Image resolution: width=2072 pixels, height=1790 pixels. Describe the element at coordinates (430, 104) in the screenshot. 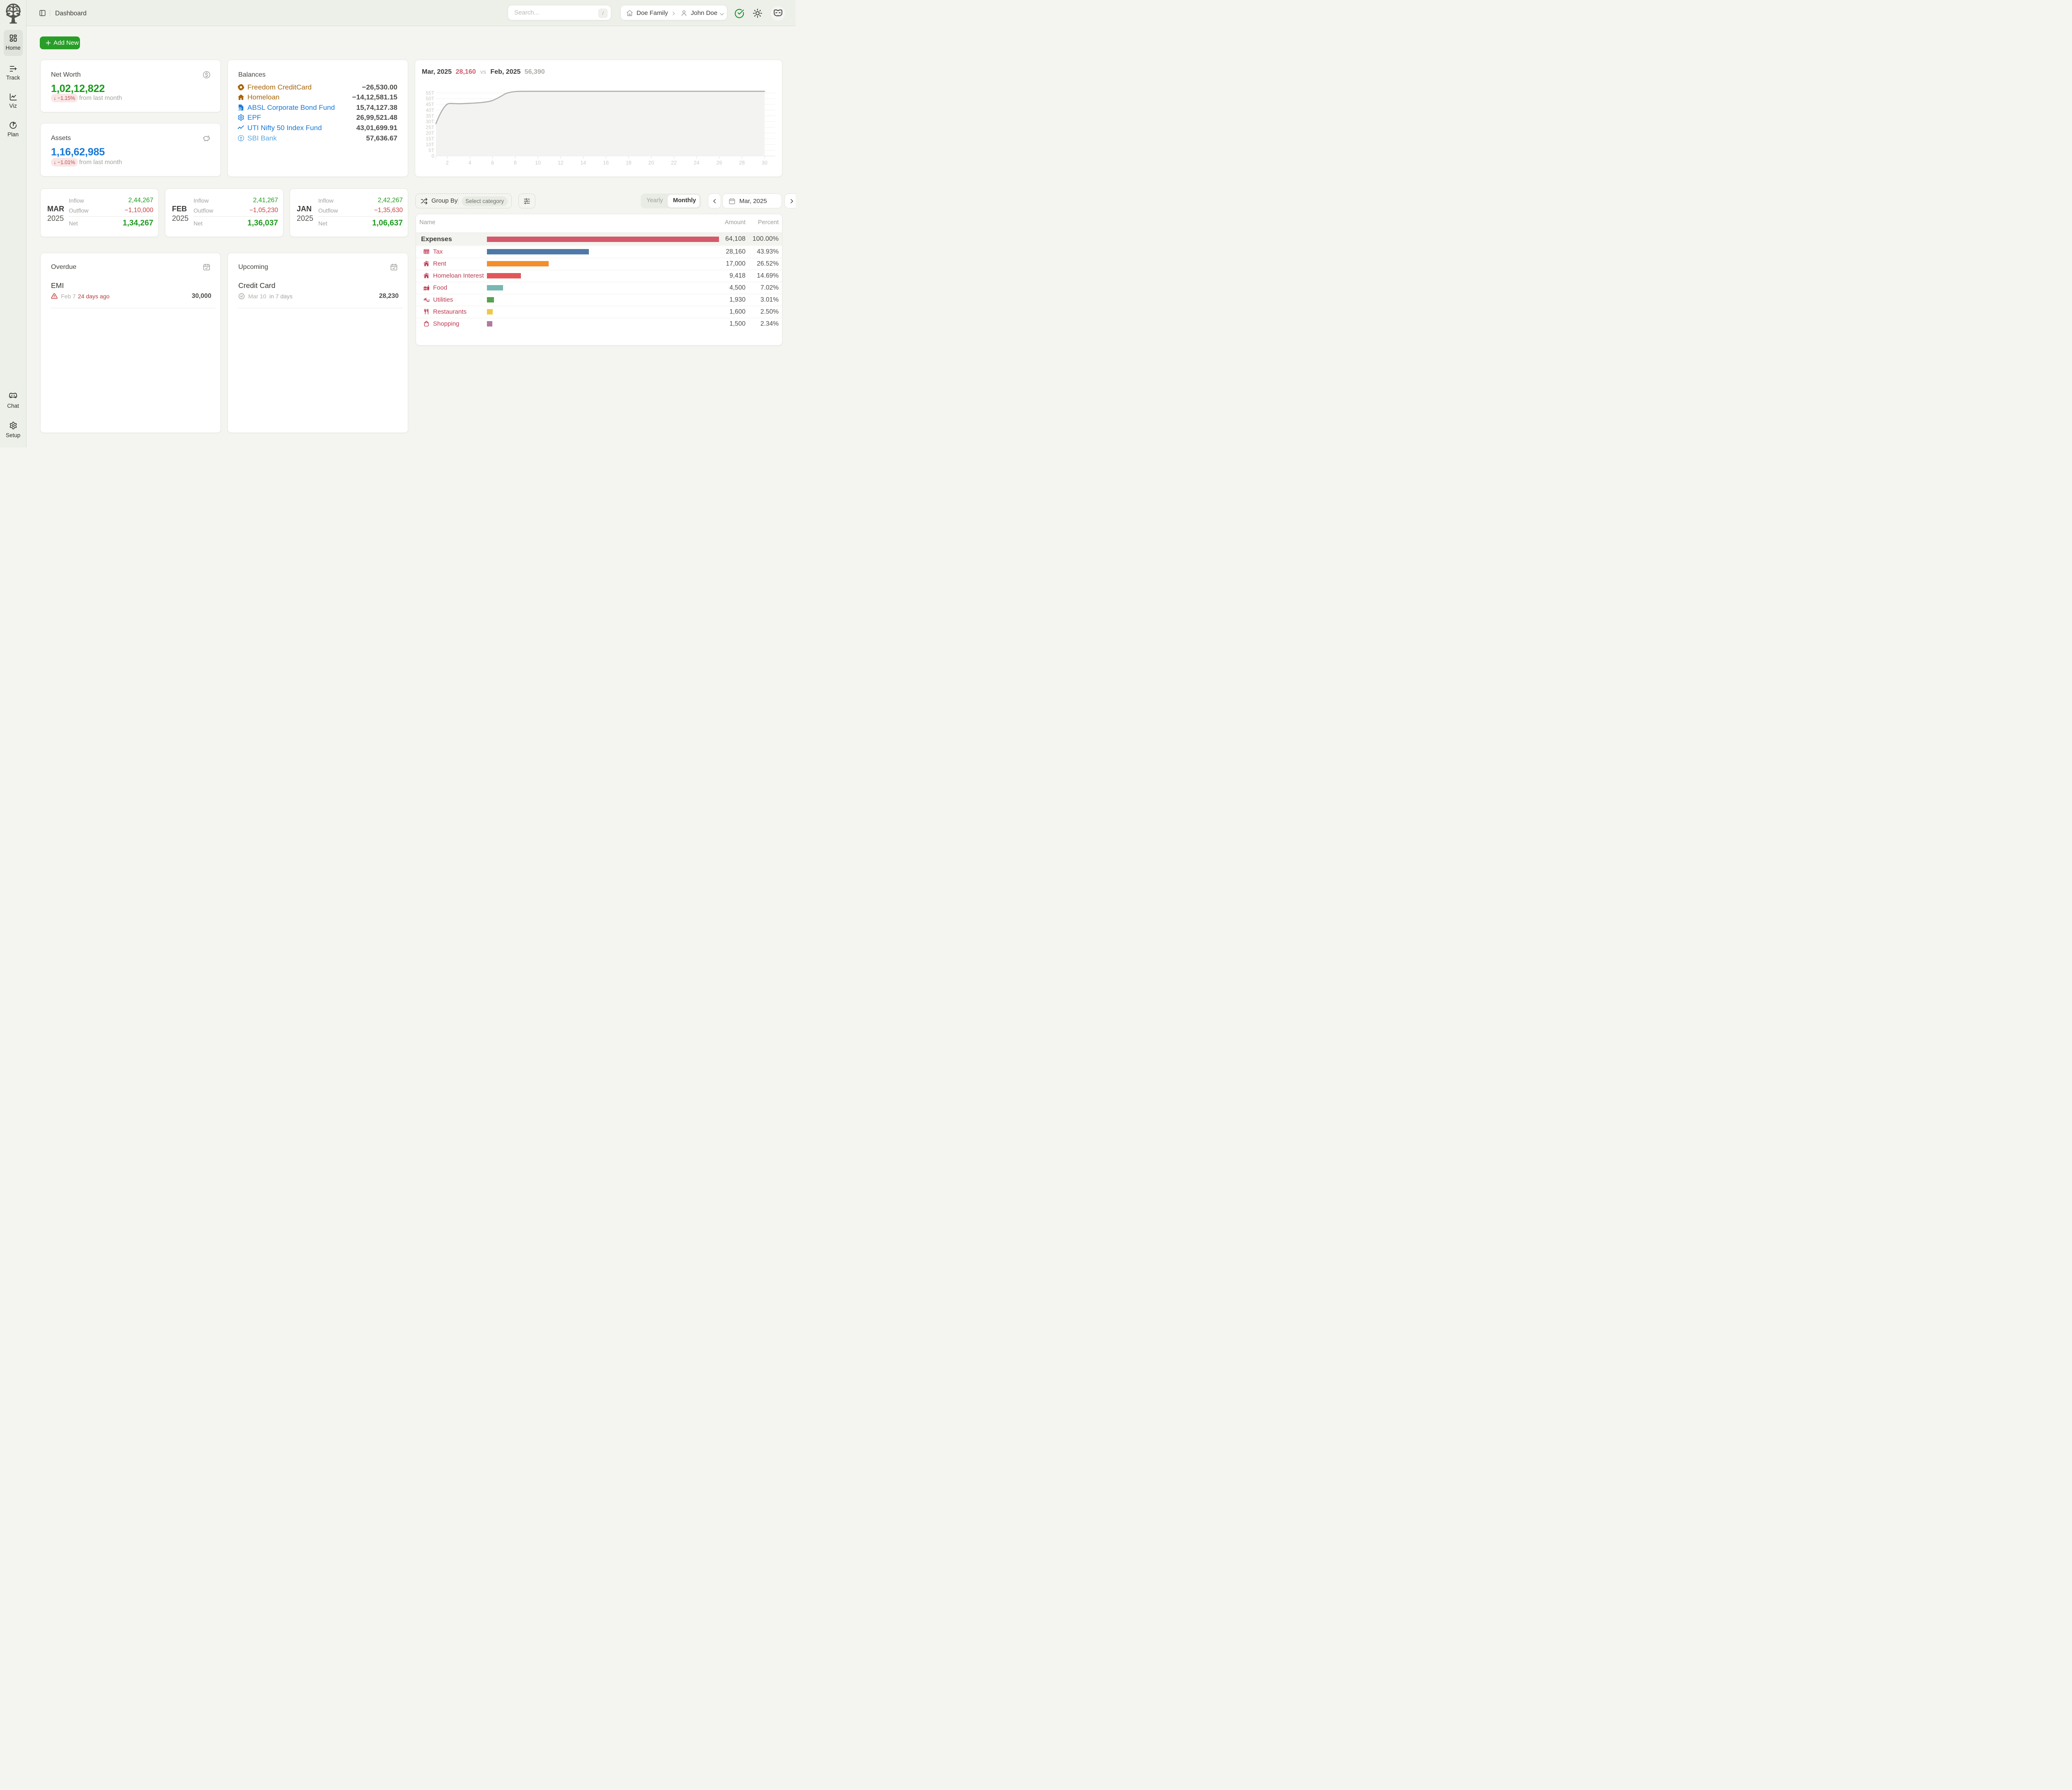

I see `svg-text: 45T` at that location.